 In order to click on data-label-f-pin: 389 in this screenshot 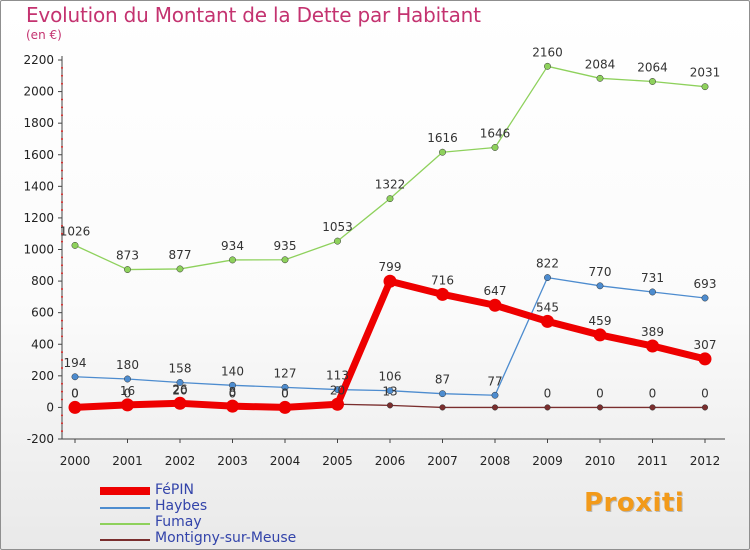, I will do `click(652, 332)`.